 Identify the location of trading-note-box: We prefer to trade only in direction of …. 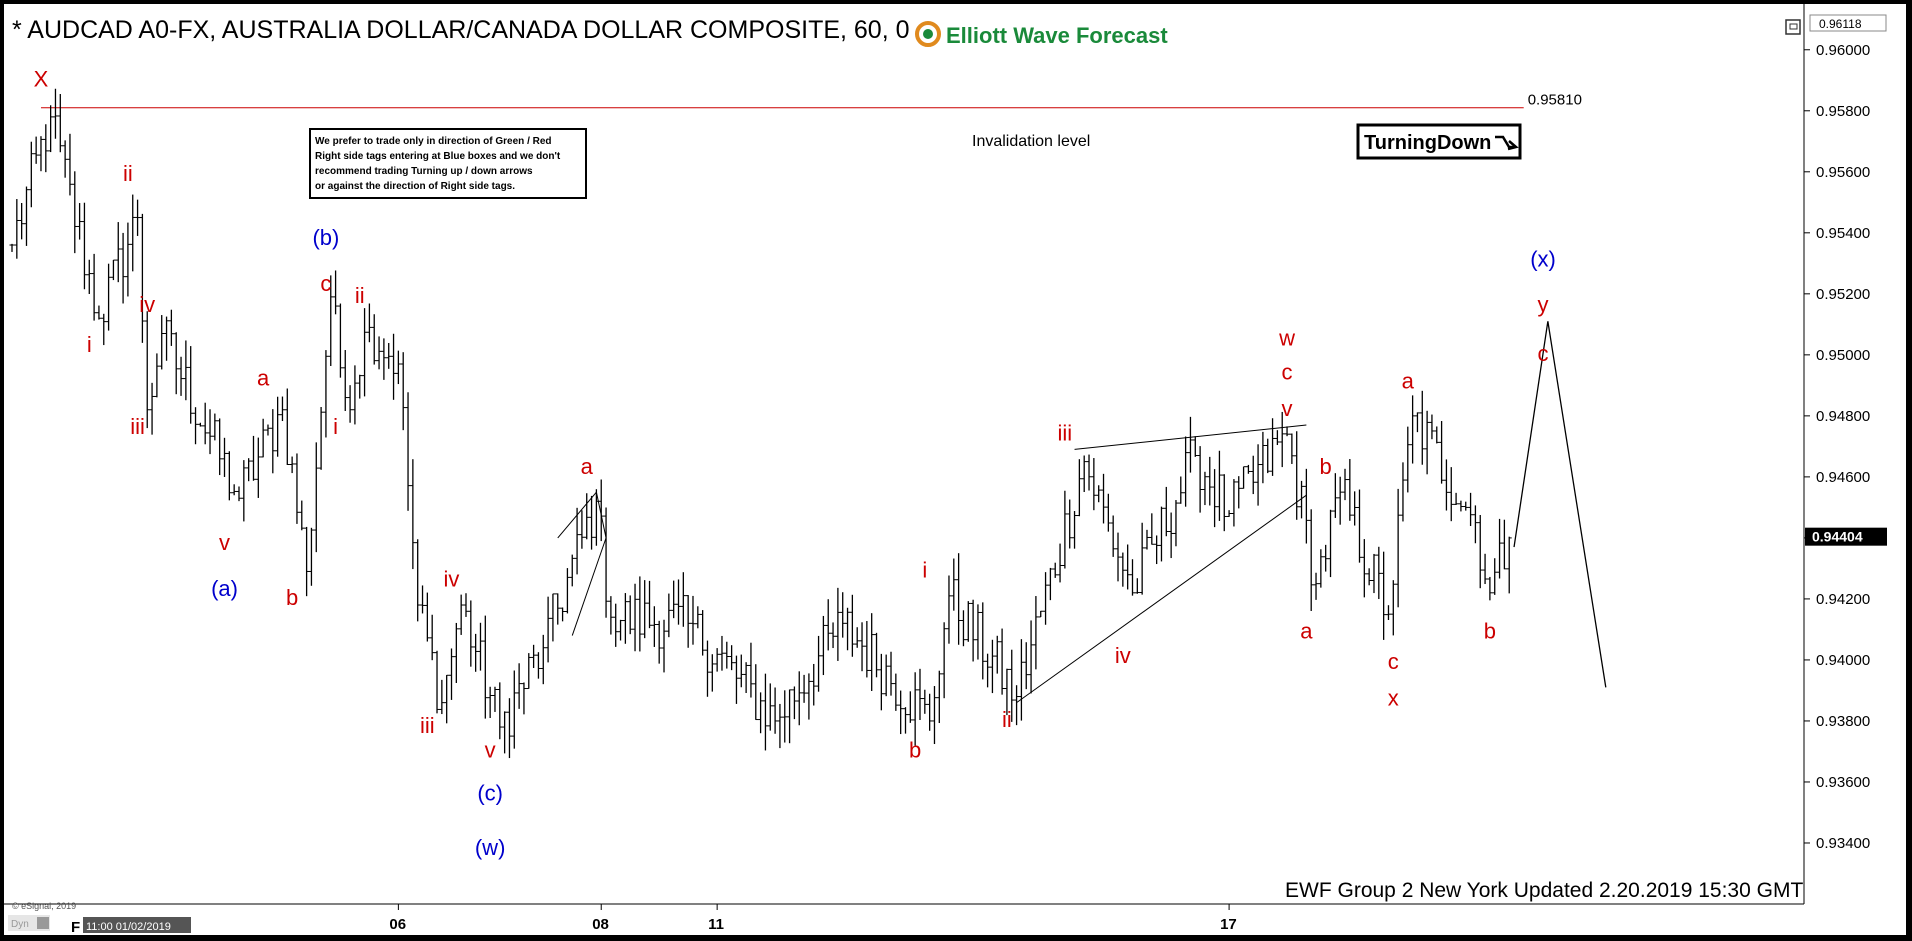
(448, 163).